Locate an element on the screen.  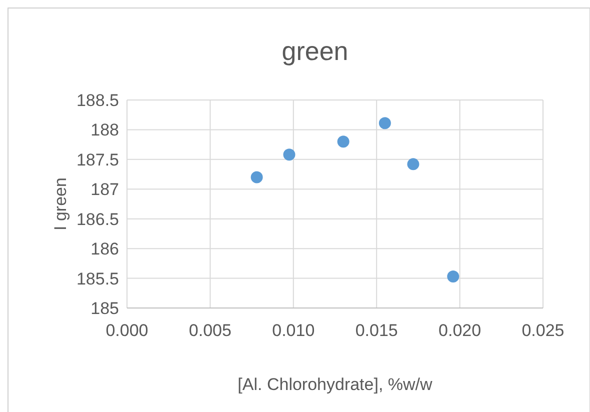
x-axis-title: [Al. Chlorohydrate], %w/w is located at coordinates (336, 384).